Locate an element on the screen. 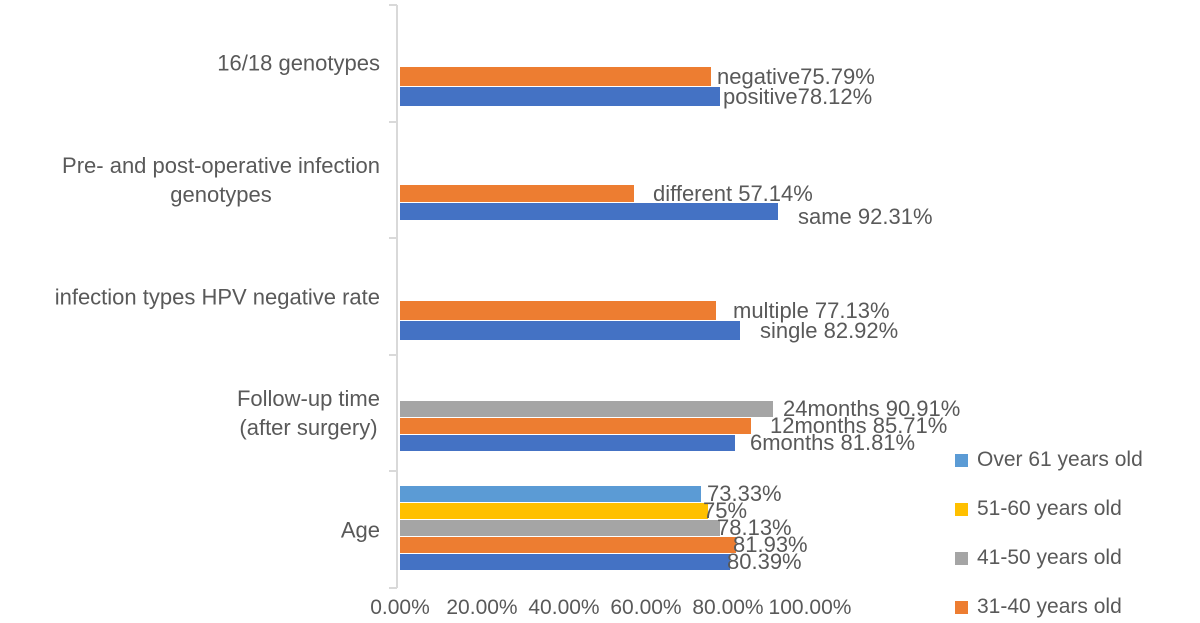  category-label: Age is located at coordinates (360, 529).